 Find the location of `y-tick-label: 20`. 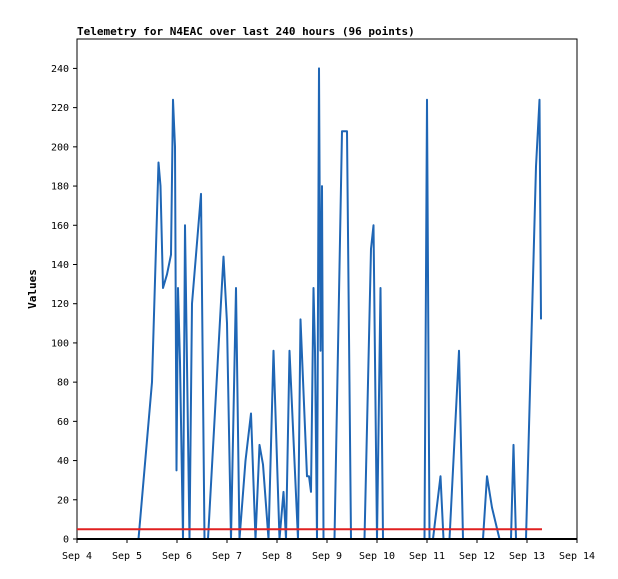

y-tick-label: 20 is located at coordinates (63, 500).